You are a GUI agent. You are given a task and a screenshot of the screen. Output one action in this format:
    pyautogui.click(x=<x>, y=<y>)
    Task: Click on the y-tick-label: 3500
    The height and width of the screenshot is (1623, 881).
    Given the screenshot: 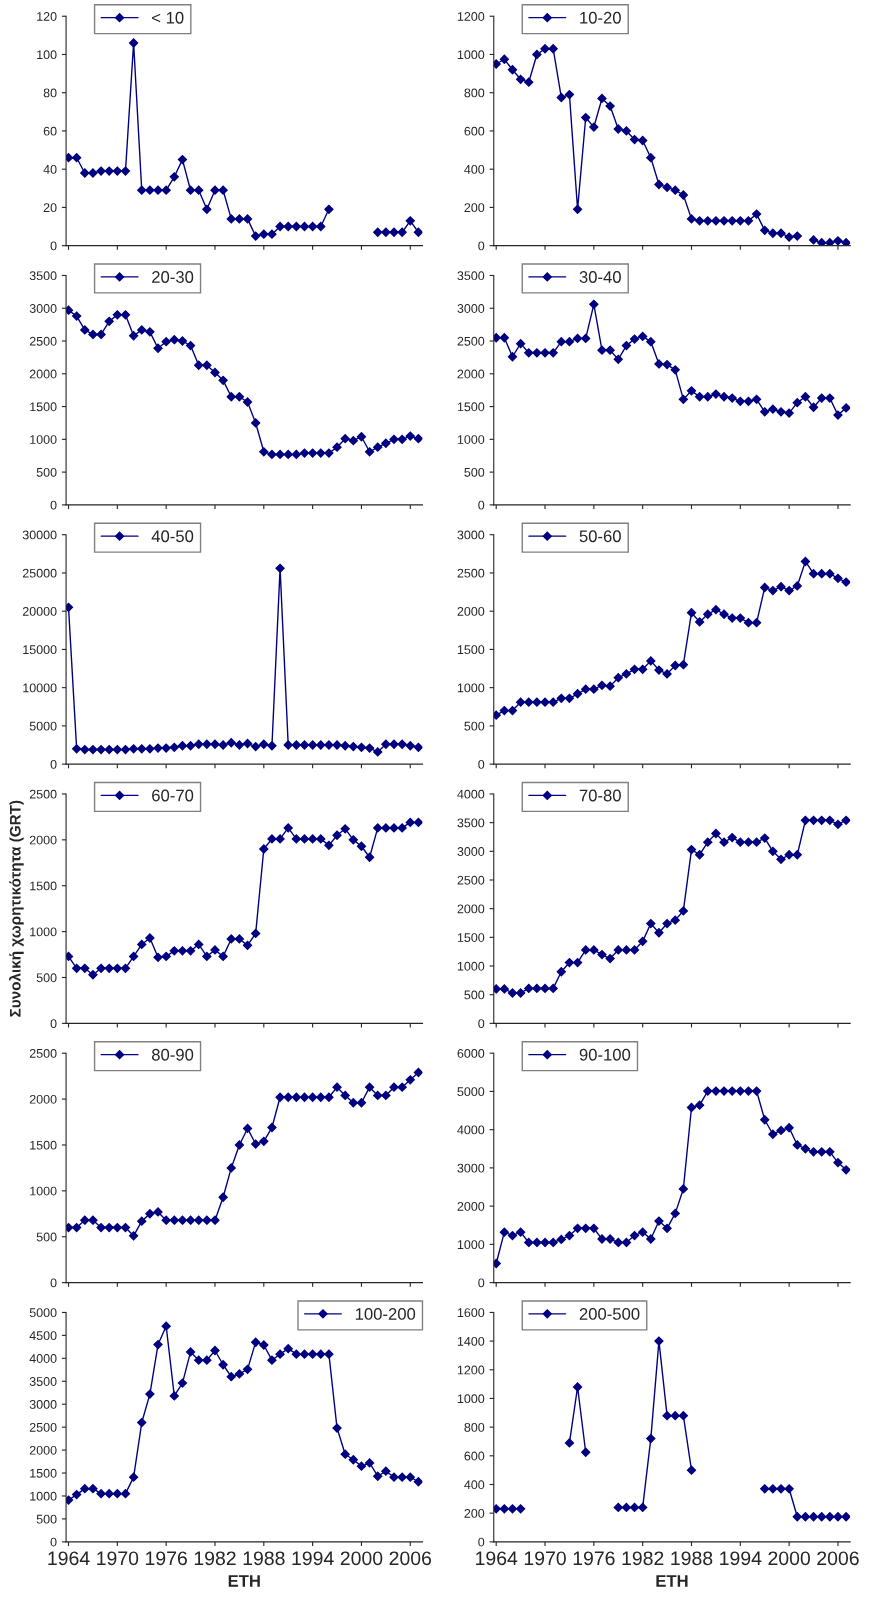 What is the action you would take?
    pyautogui.click(x=471, y=823)
    